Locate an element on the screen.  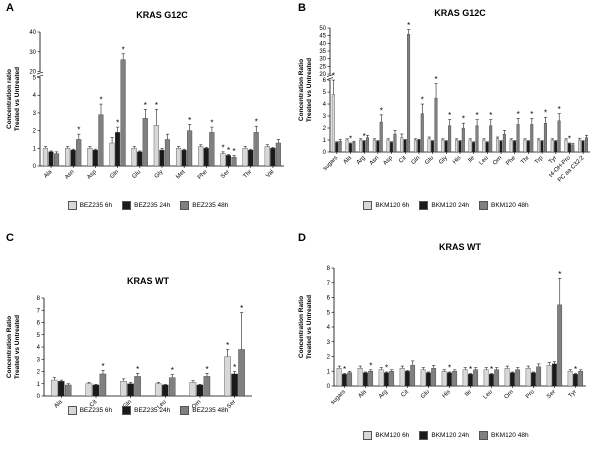
svg-text: 45 is located at coordinates (322, 37).